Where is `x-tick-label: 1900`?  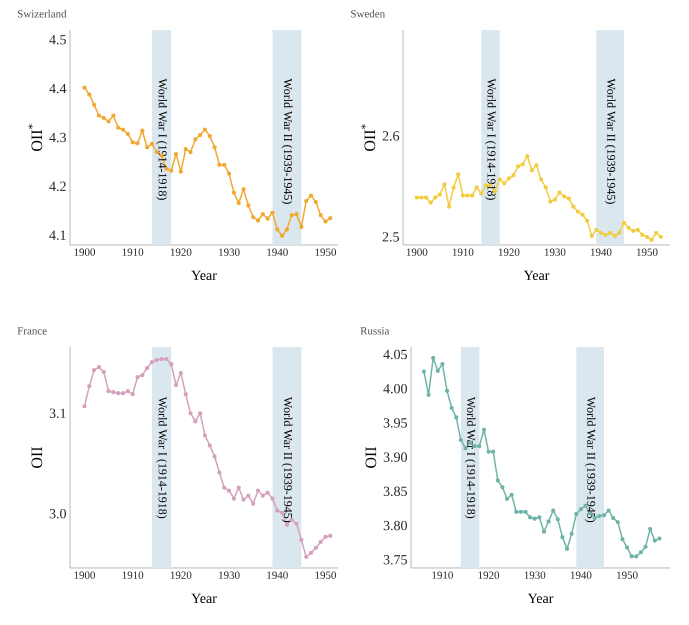
x-tick-label: 1900 is located at coordinates (417, 252).